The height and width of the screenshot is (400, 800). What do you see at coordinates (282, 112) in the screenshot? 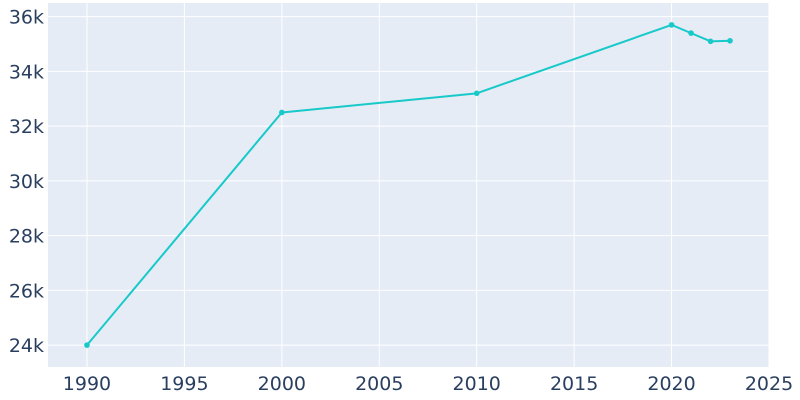
I see `data-point-2000` at bounding box center [282, 112].